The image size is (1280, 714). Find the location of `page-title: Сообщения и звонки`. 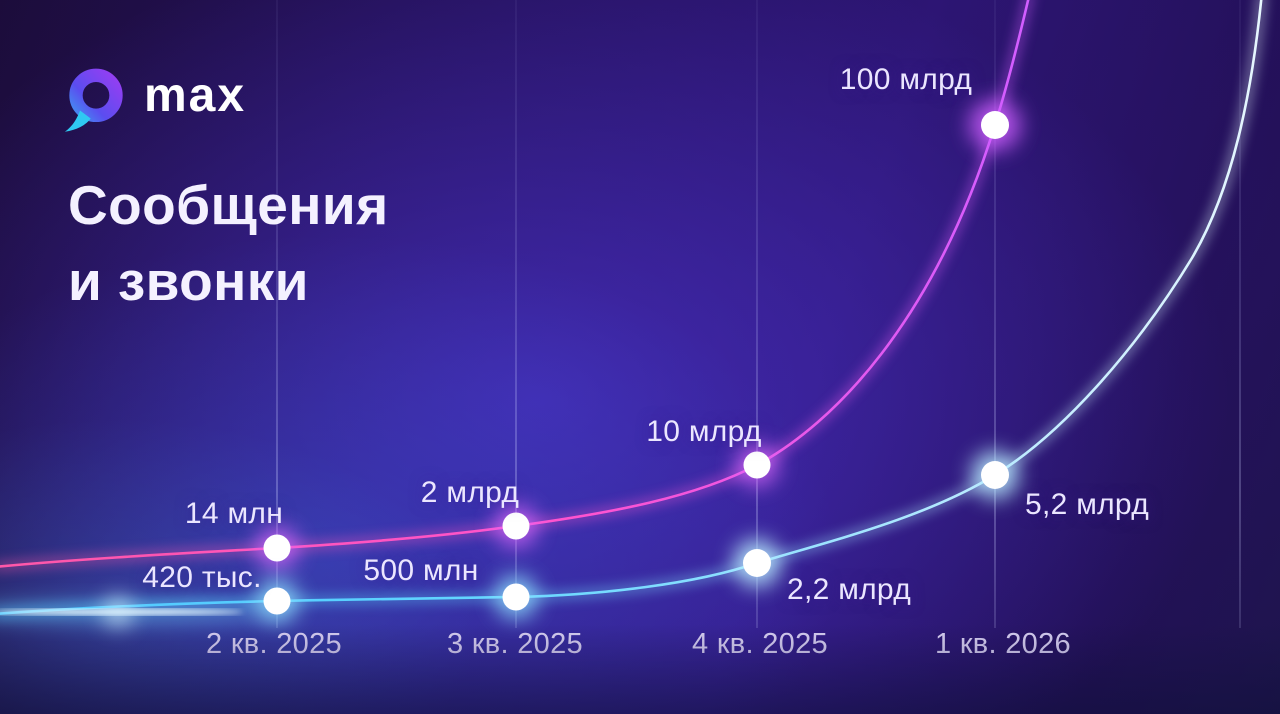

page-title: Сообщения и звонки is located at coordinates (228, 244).